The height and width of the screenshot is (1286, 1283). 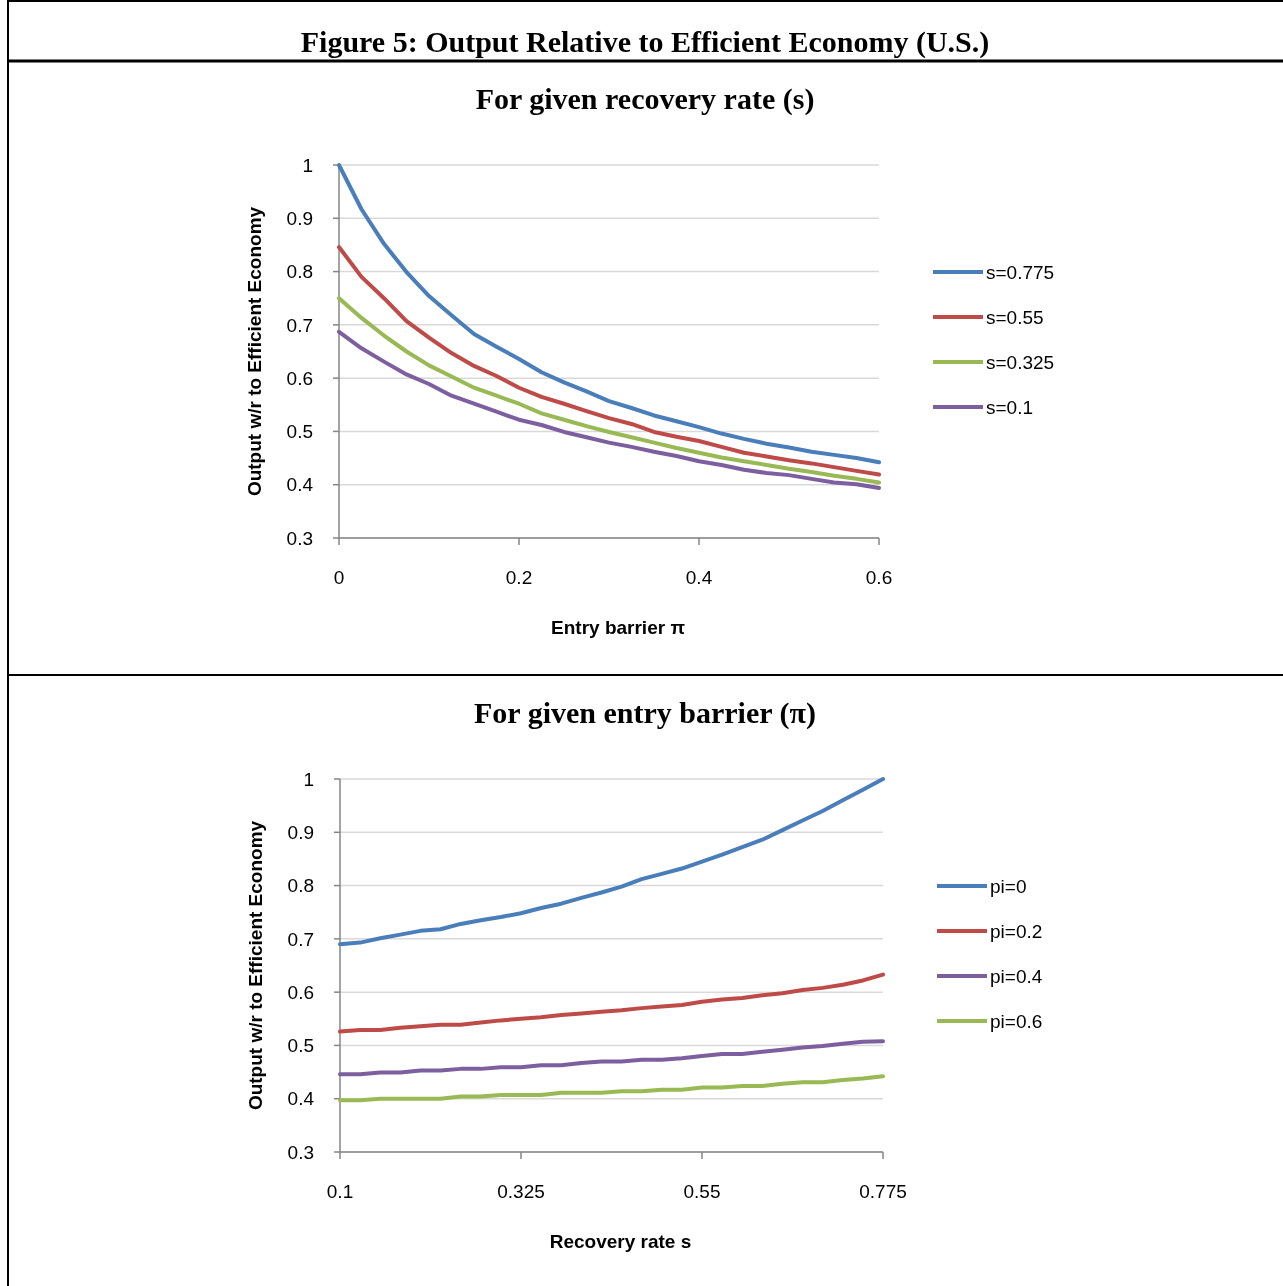 I want to click on legend-label: pi=0.4, so click(x=1016, y=976).